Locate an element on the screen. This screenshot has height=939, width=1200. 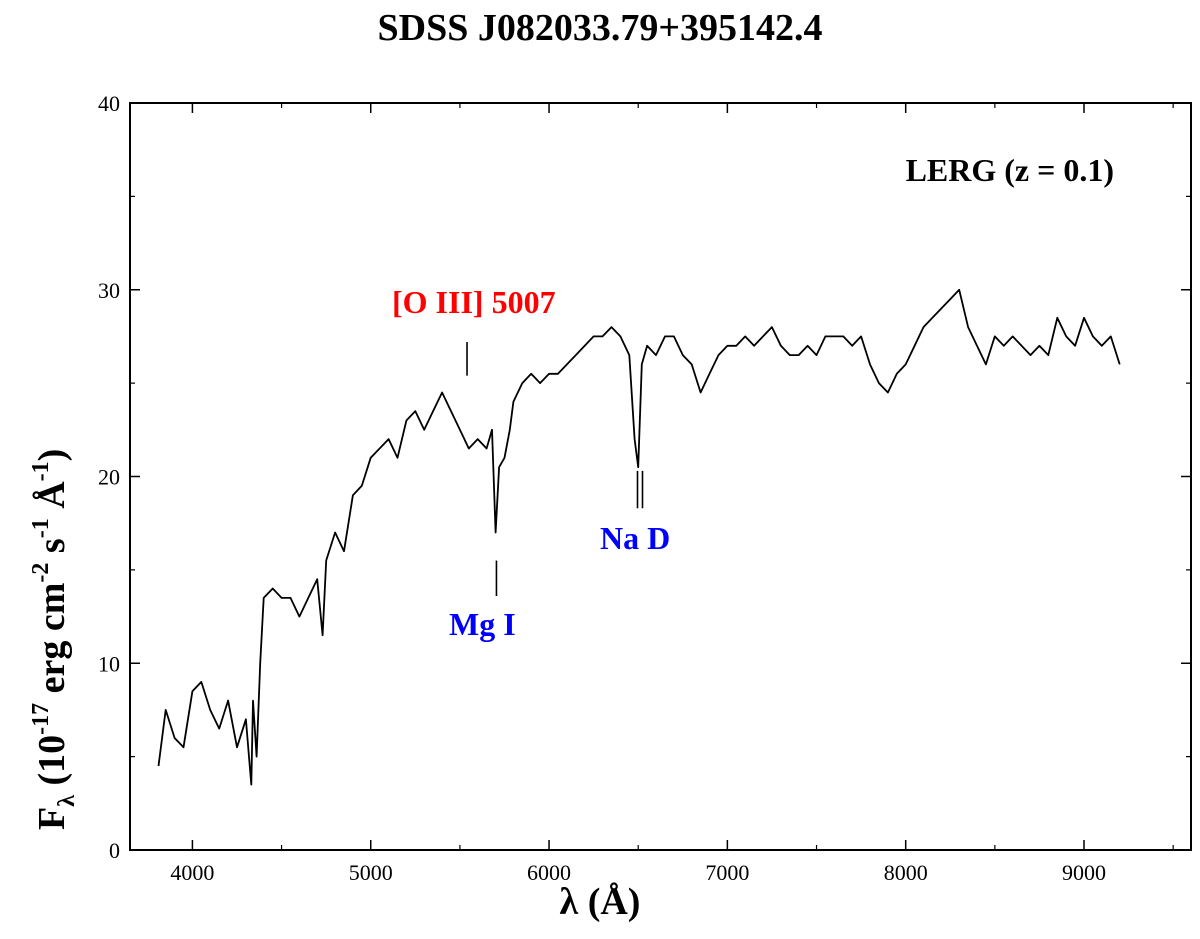
y-tick-label: 30 is located at coordinates (109, 290).